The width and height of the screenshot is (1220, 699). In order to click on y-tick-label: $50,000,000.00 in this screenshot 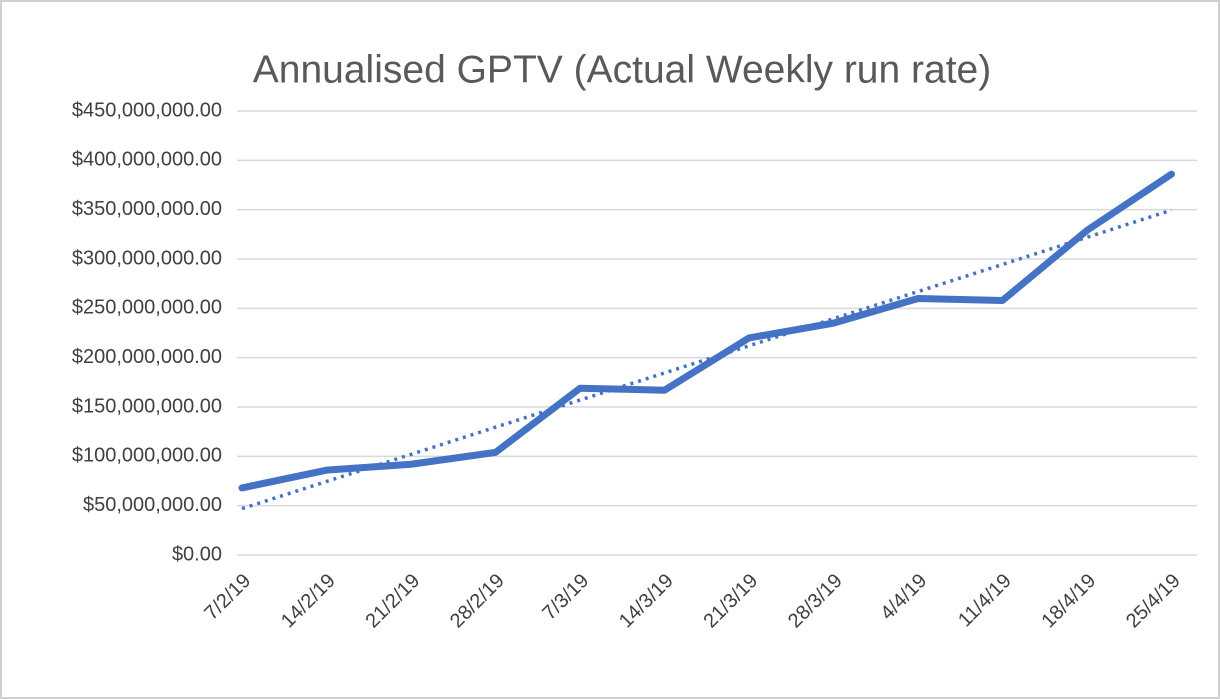, I will do `click(152, 505)`.